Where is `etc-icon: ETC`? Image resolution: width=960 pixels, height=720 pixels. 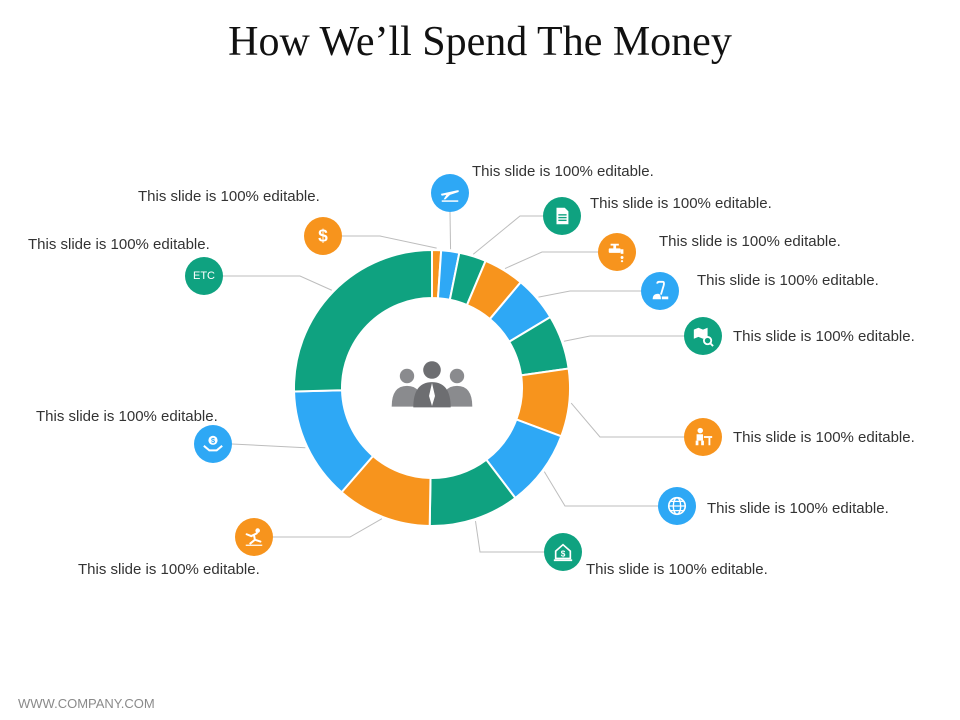 etc-icon: ETC is located at coordinates (204, 276).